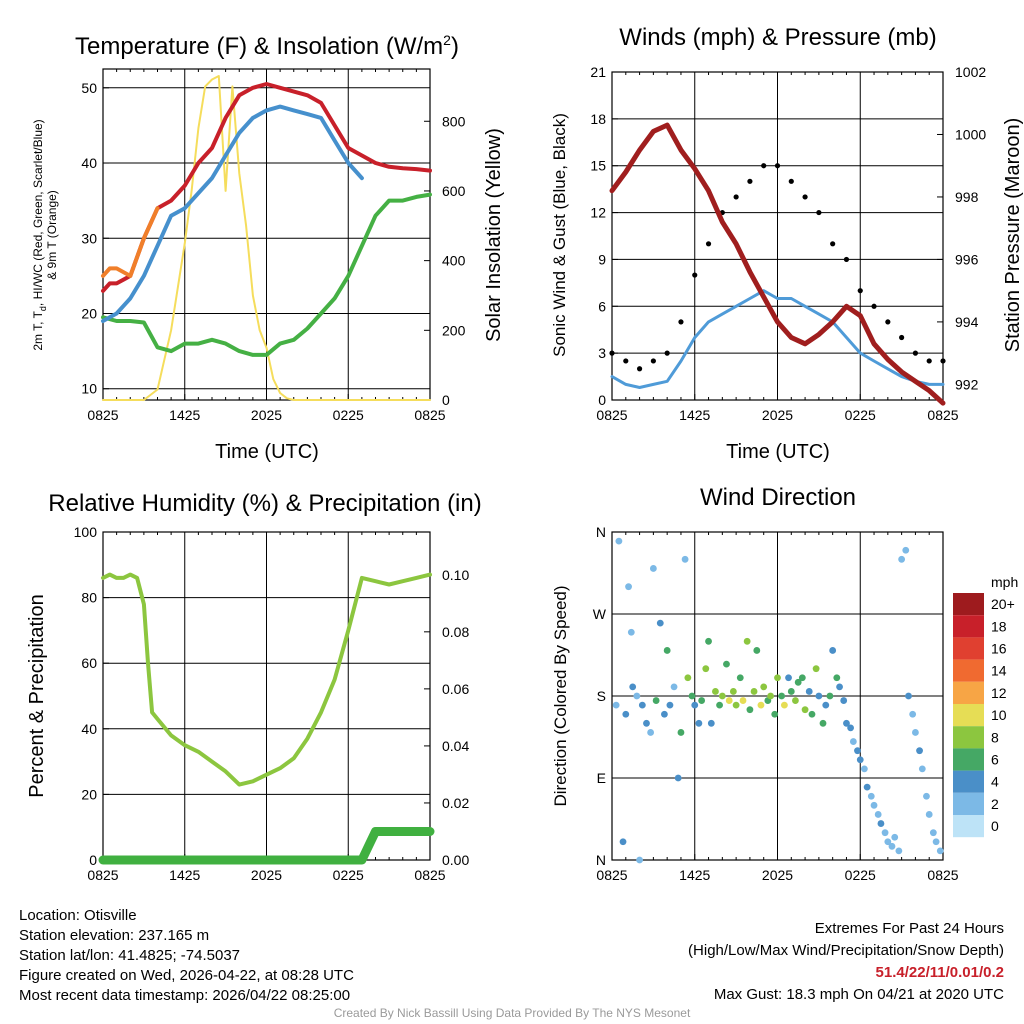  Describe the element at coordinates (858, 994) in the screenshot. I see `max-gust: Max Gust: 18.3 mph On 04/21 at 2020 UTC` at that location.